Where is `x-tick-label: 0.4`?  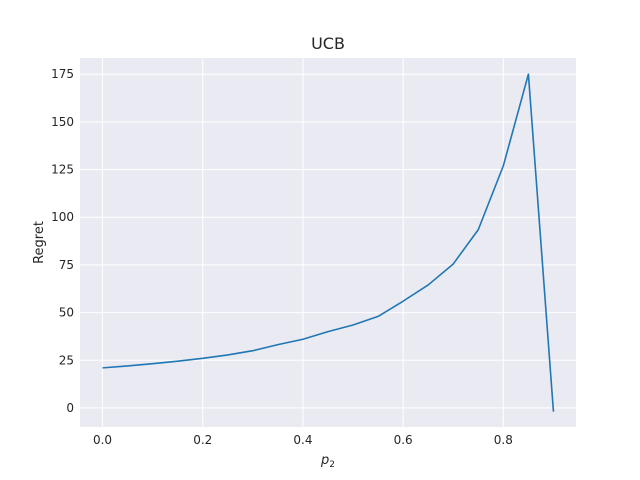
x-tick-label: 0.4 is located at coordinates (302, 440).